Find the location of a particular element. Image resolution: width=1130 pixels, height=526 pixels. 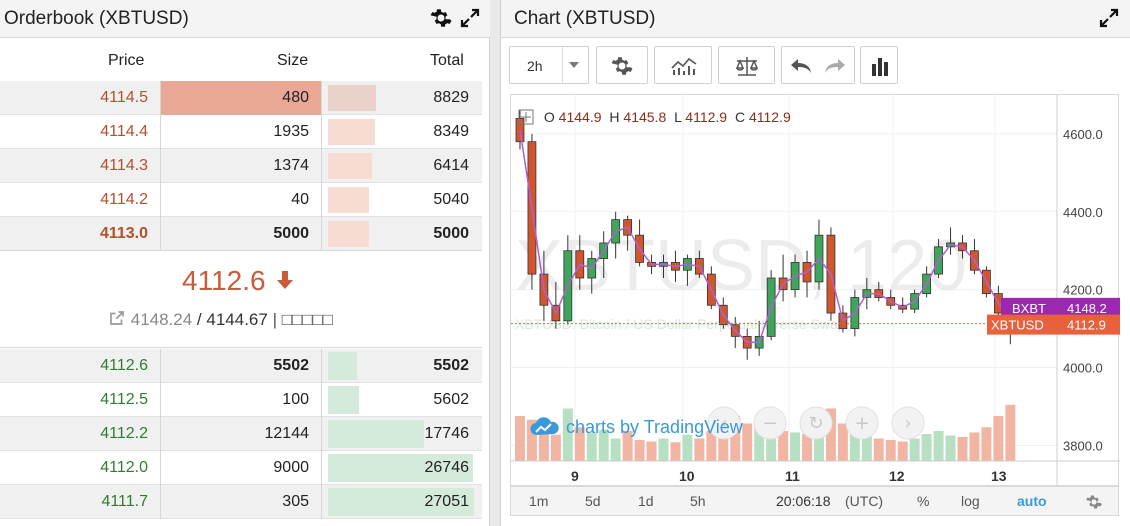

size-highlight-bar is located at coordinates (241, 98).